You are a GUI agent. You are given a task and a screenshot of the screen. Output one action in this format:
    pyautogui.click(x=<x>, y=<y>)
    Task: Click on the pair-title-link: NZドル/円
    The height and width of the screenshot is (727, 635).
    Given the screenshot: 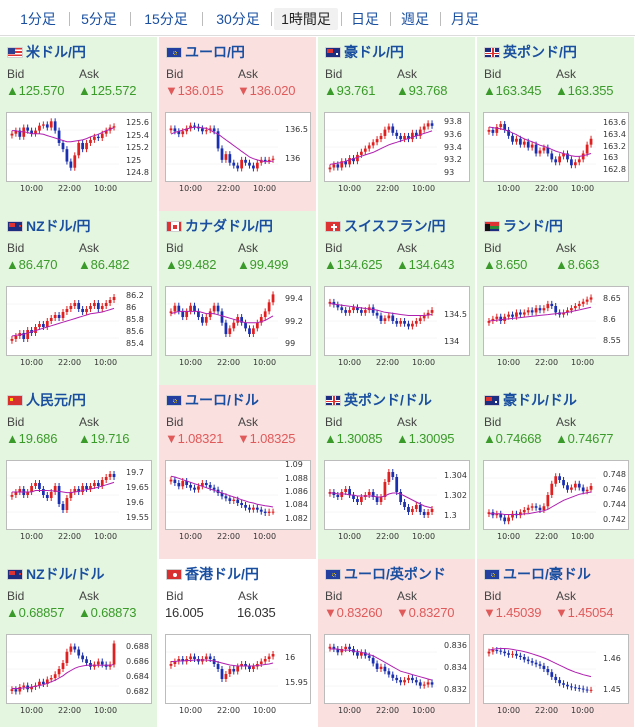 What is the action you would take?
    pyautogui.click(x=49, y=226)
    